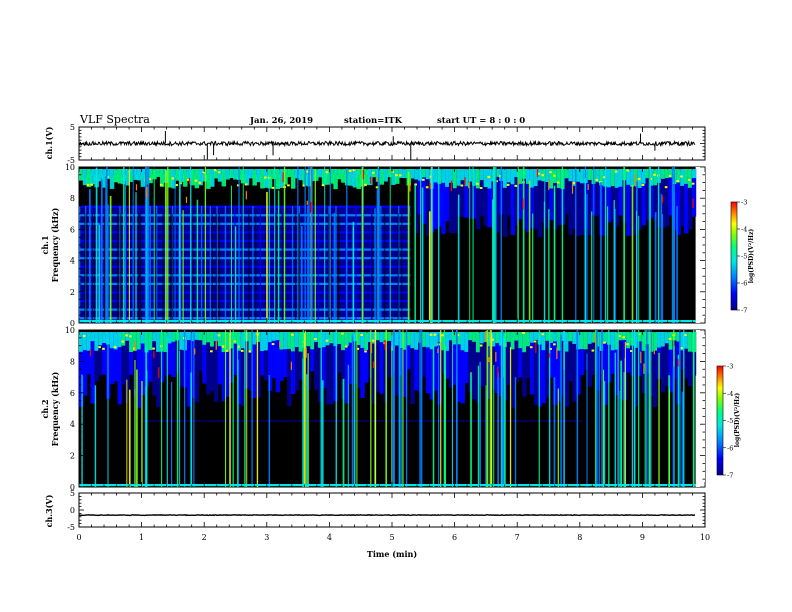  I want to click on ch3-waveform-trace, so click(387, 515).